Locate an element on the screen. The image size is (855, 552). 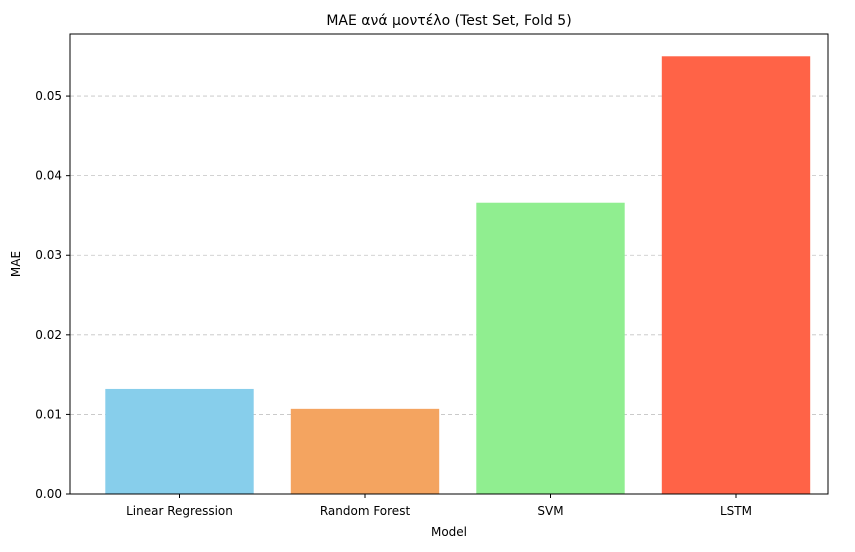
bar-svm is located at coordinates (550, 348).